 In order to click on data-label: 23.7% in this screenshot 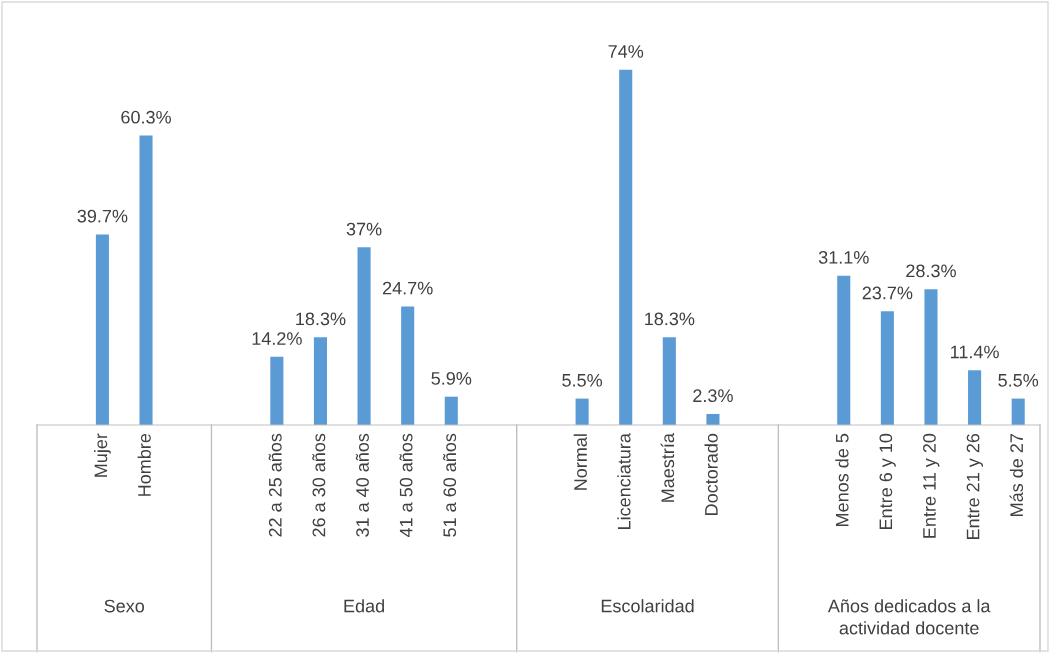, I will do `click(887, 293)`.